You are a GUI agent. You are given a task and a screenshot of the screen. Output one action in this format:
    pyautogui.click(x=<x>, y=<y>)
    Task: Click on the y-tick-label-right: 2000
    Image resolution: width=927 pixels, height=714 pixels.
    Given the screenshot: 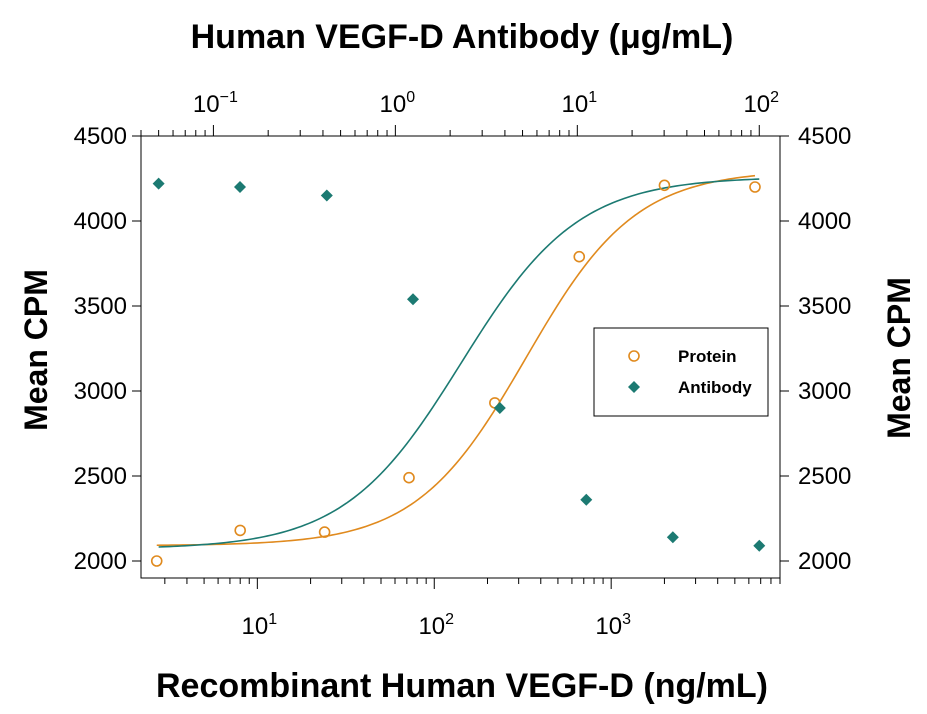 What is the action you would take?
    pyautogui.click(x=824, y=561)
    